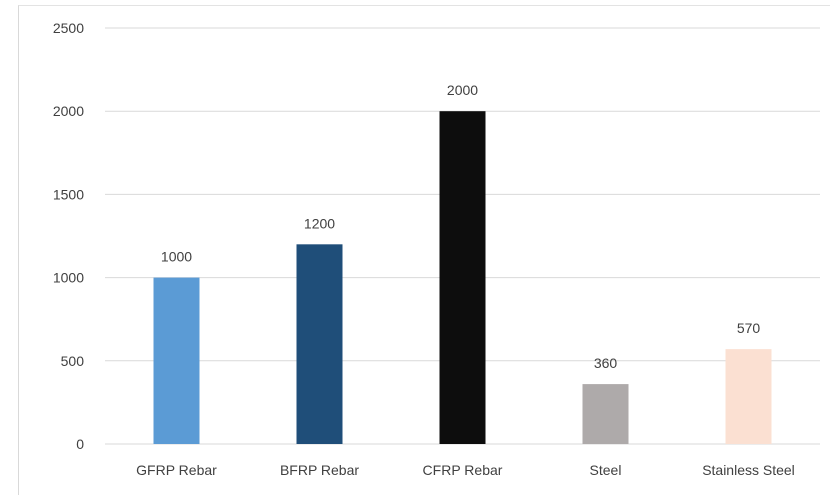  I want to click on y-tick-label: 1500, so click(68, 194).